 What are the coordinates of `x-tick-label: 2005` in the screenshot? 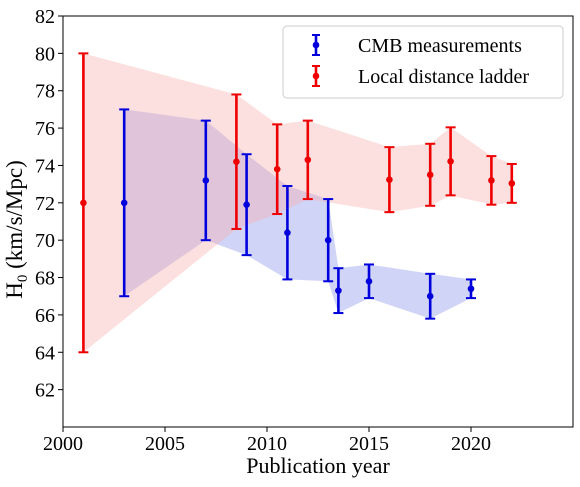 It's located at (165, 444).